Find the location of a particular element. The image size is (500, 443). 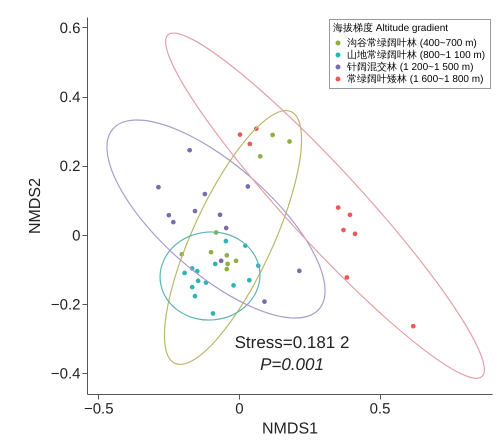

y-tick-label: 0 is located at coordinates (76, 235).